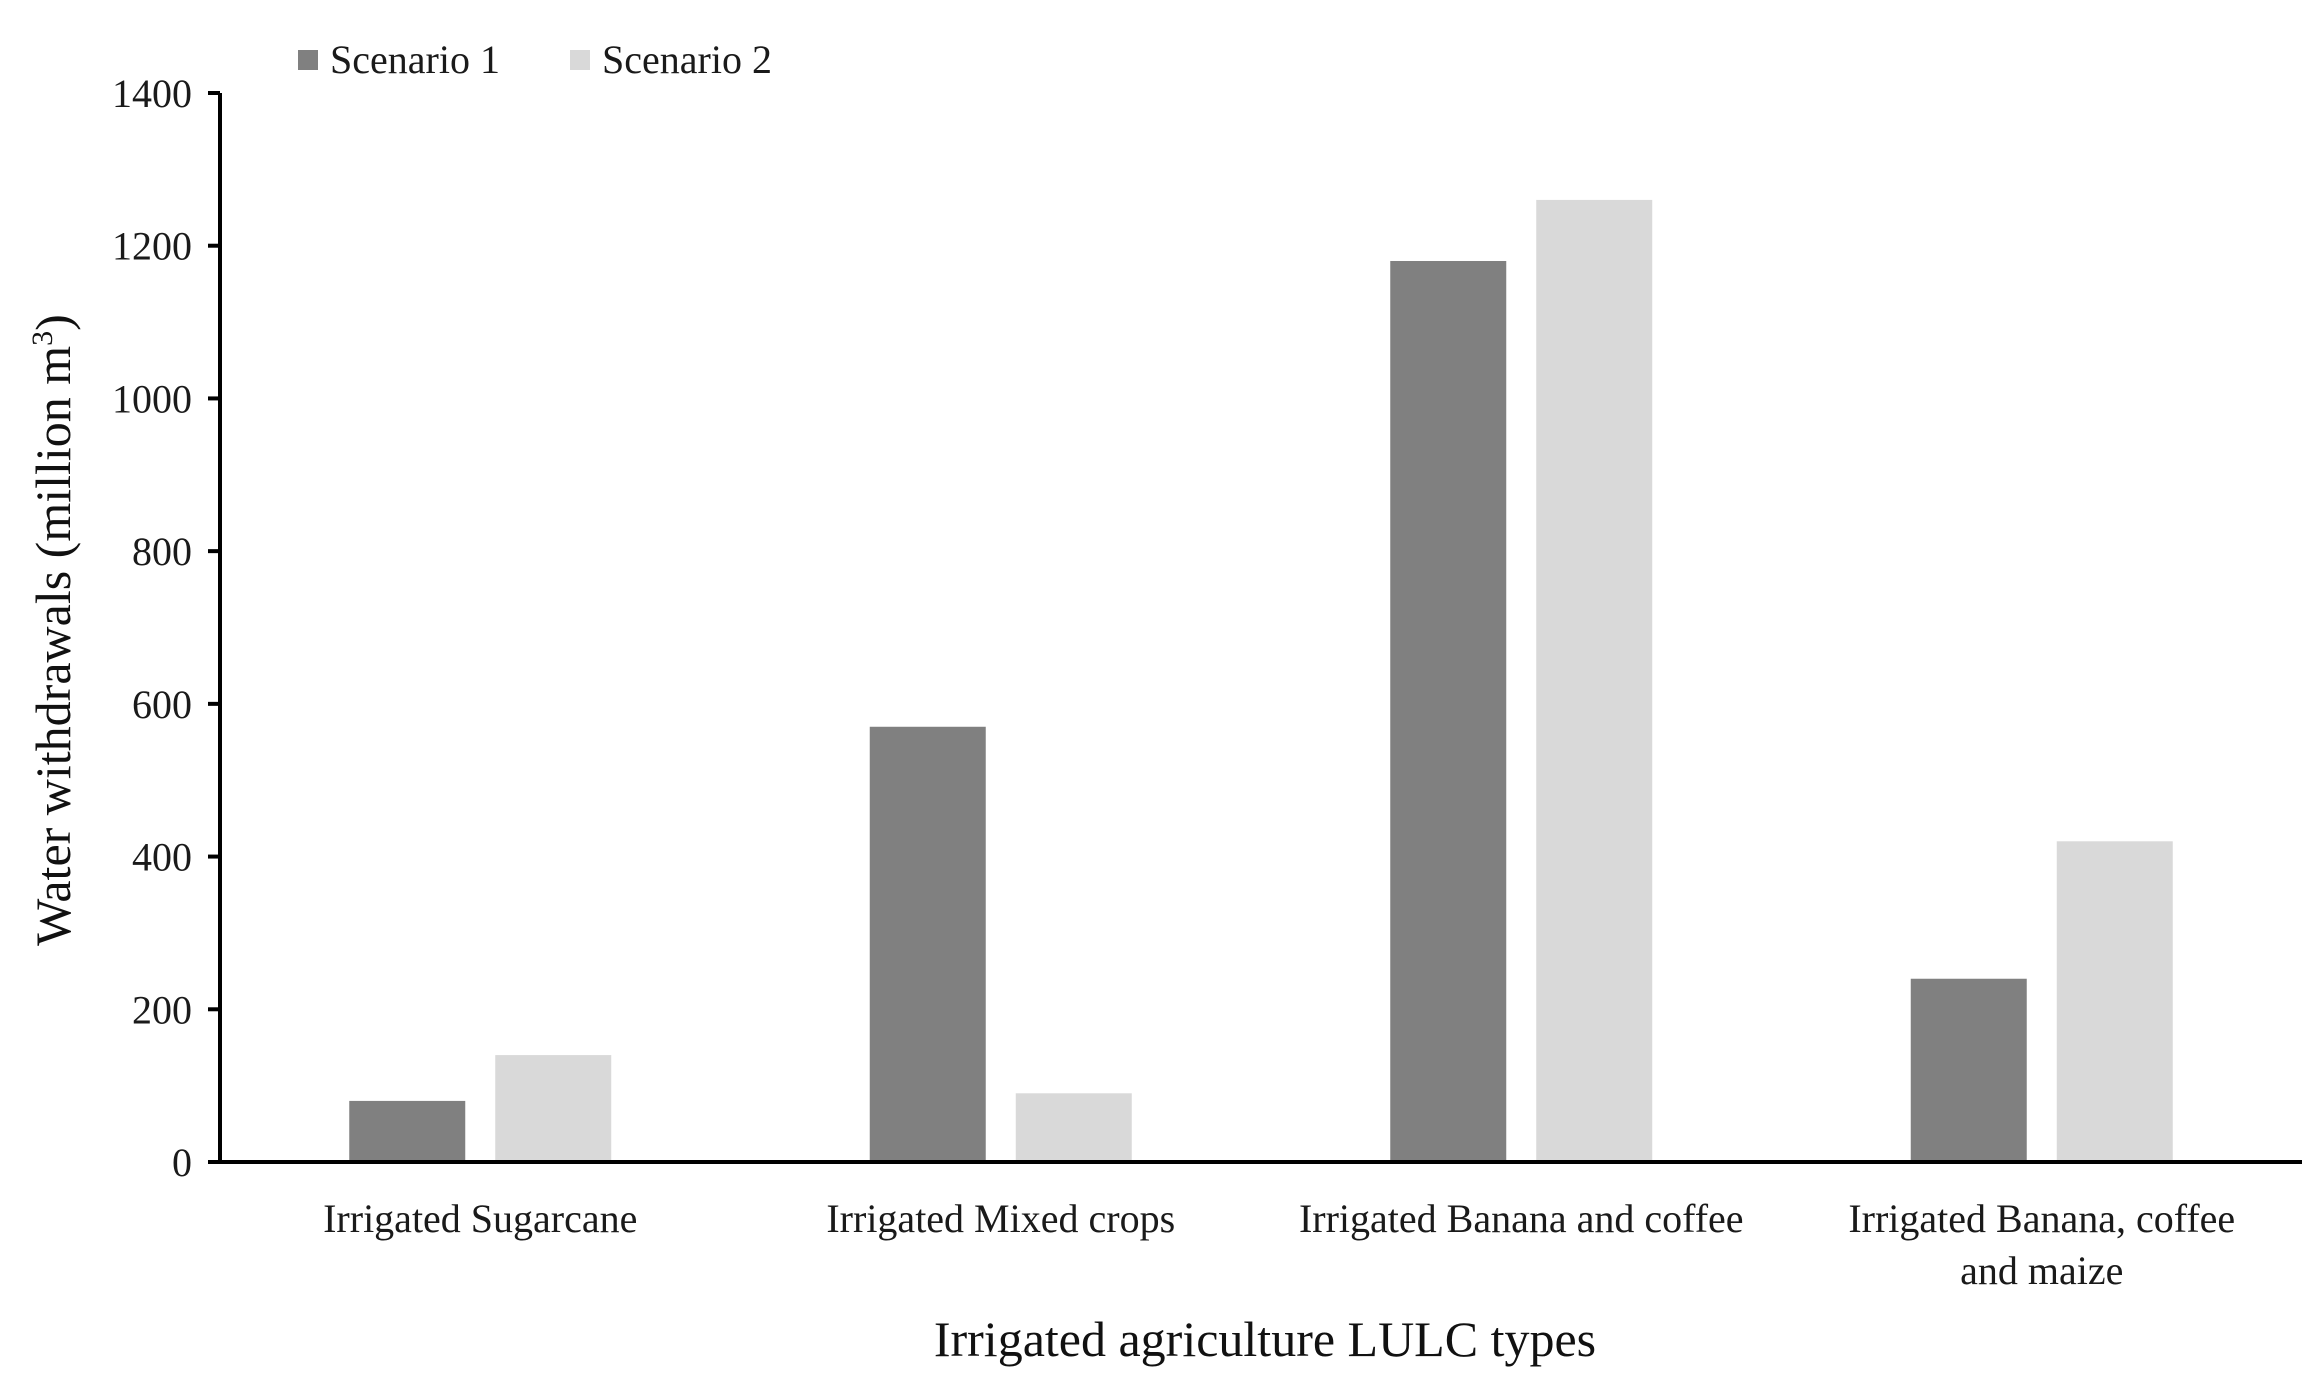 The height and width of the screenshot is (1396, 2313). I want to click on y-axis-ticks: 0 200 400 600 800 1000 1200 1400, so click(166, 628).